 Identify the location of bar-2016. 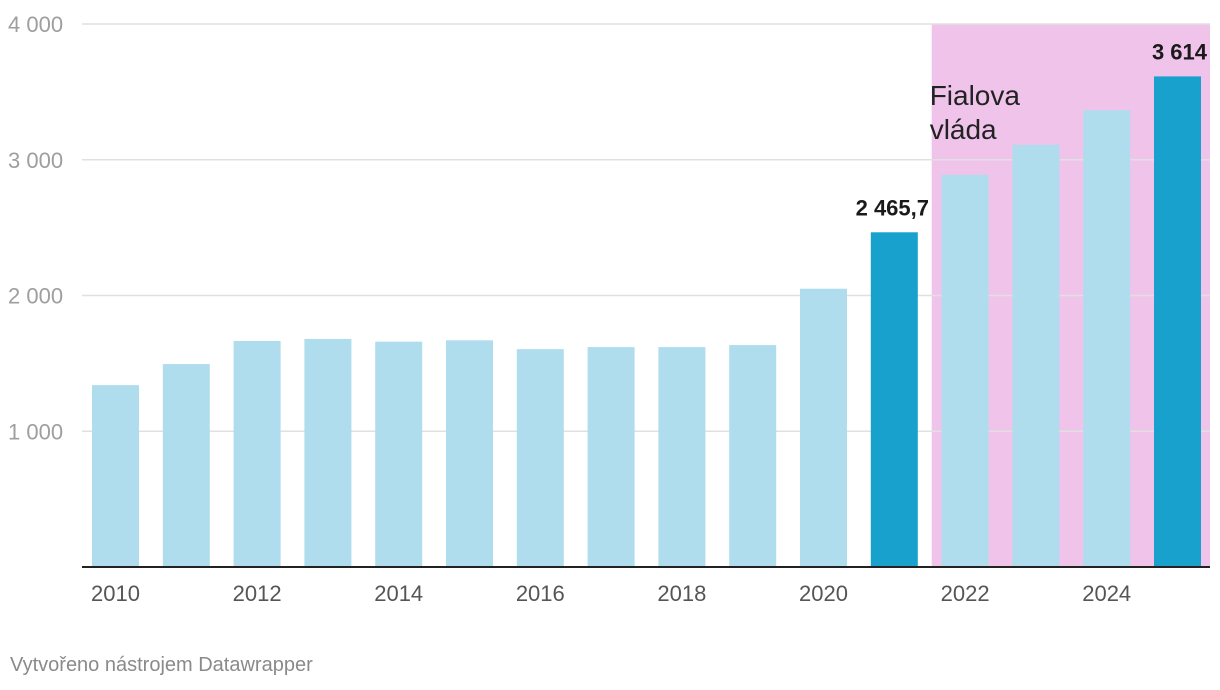
(540, 458).